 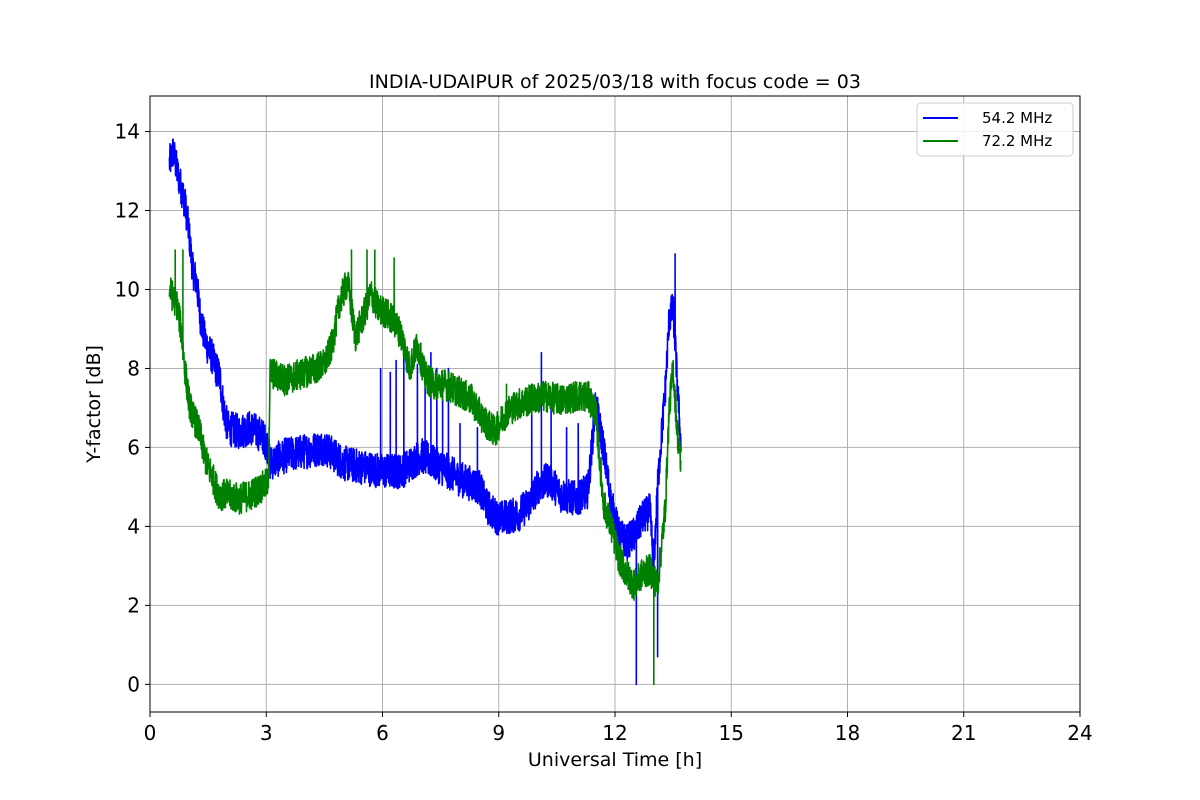 What do you see at coordinates (382, 733) in the screenshot?
I see `x-tick-label: 6` at bounding box center [382, 733].